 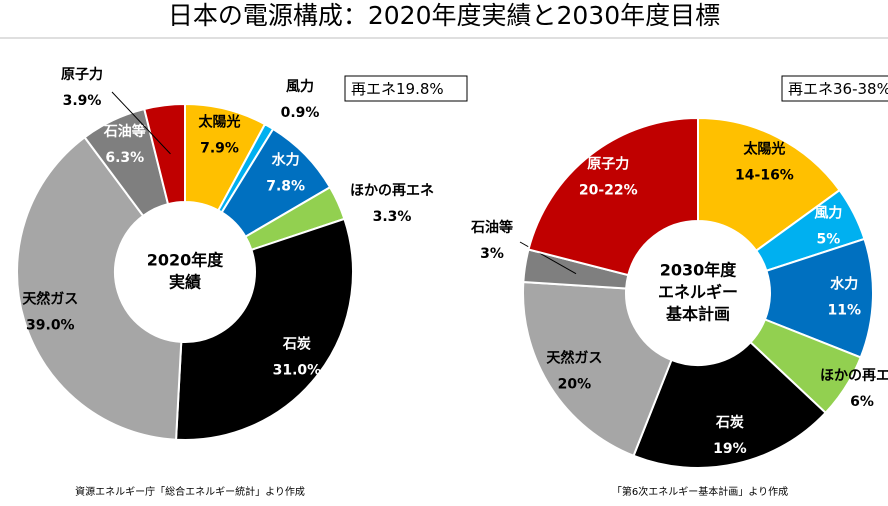 What do you see at coordinates (397, 89) in the screenshot?
I see `annotation: 再エネ19.8%` at bounding box center [397, 89].